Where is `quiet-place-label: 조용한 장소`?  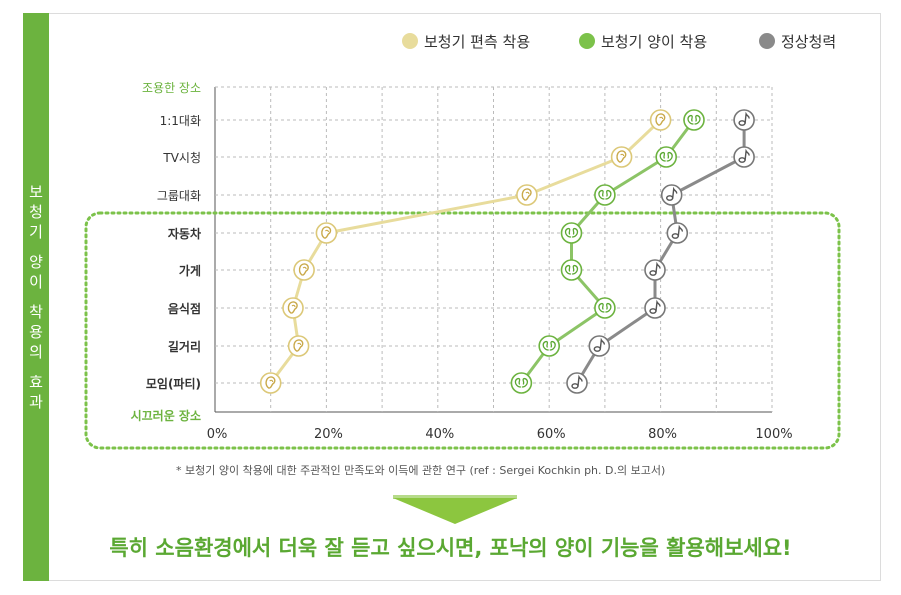 quiet-place-label: 조용한 장소 is located at coordinates (171, 88).